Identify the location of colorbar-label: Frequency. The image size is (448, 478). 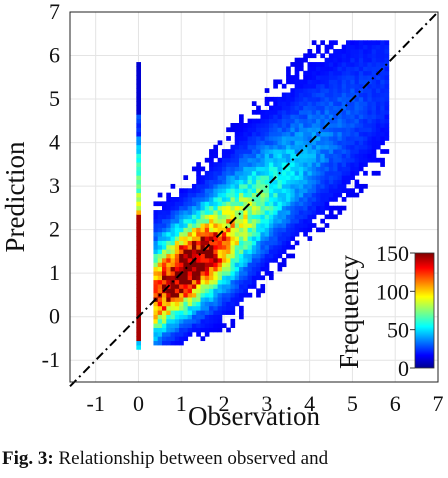
(349, 312).